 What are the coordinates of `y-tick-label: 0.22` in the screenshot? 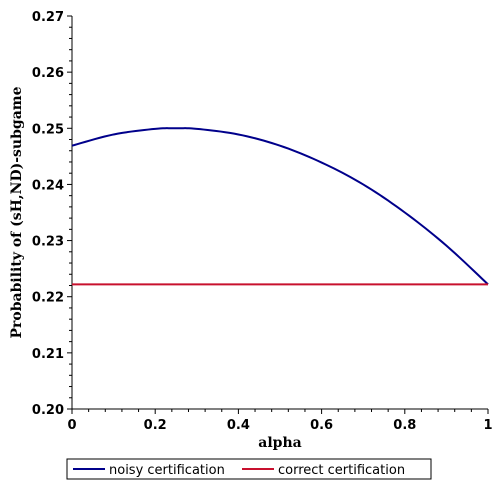 It's located at (48, 298).